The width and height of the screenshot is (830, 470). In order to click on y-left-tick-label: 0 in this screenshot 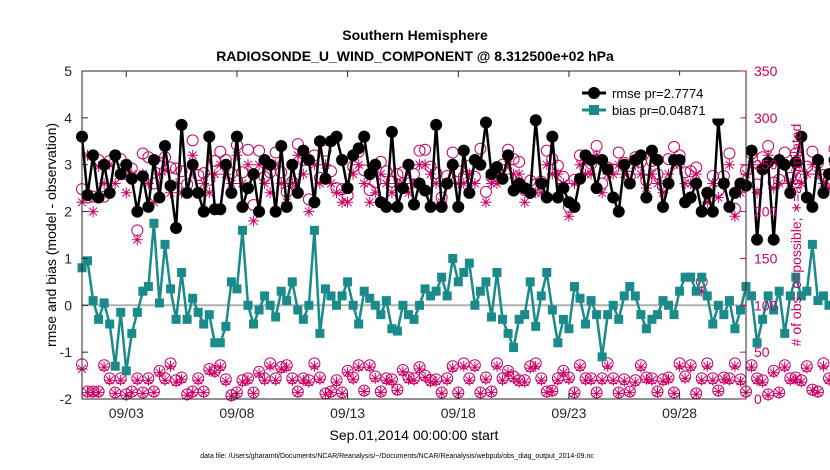, I will do `click(68, 305)`.